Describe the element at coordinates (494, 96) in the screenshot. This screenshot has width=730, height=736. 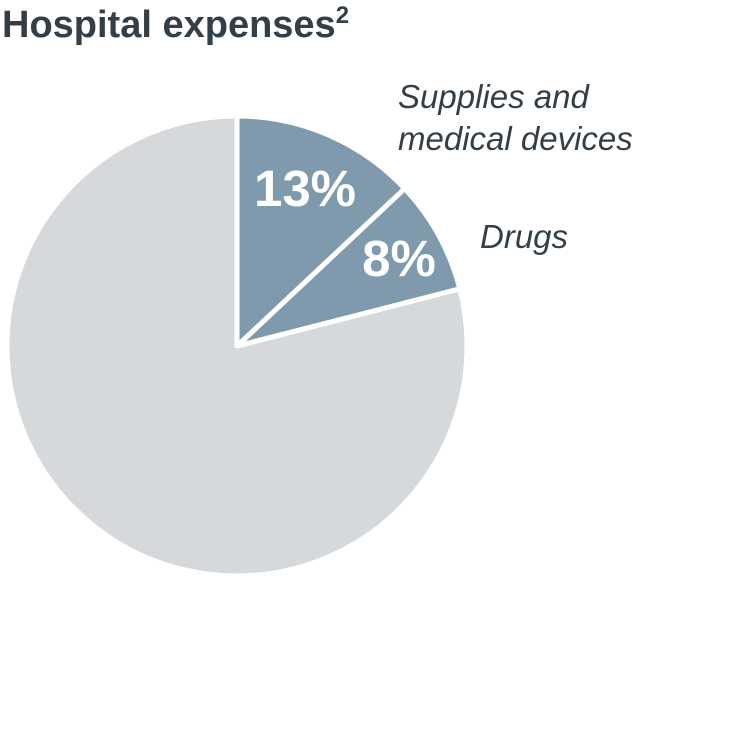
I see `slice-name-line: Supplies and` at that location.